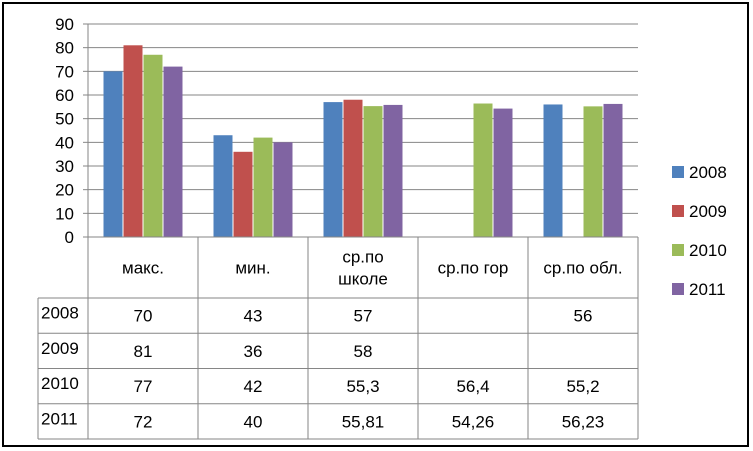 This screenshot has width=753, height=451. What do you see at coordinates (143, 268) in the screenshot?
I see `category-label: макс.` at bounding box center [143, 268].